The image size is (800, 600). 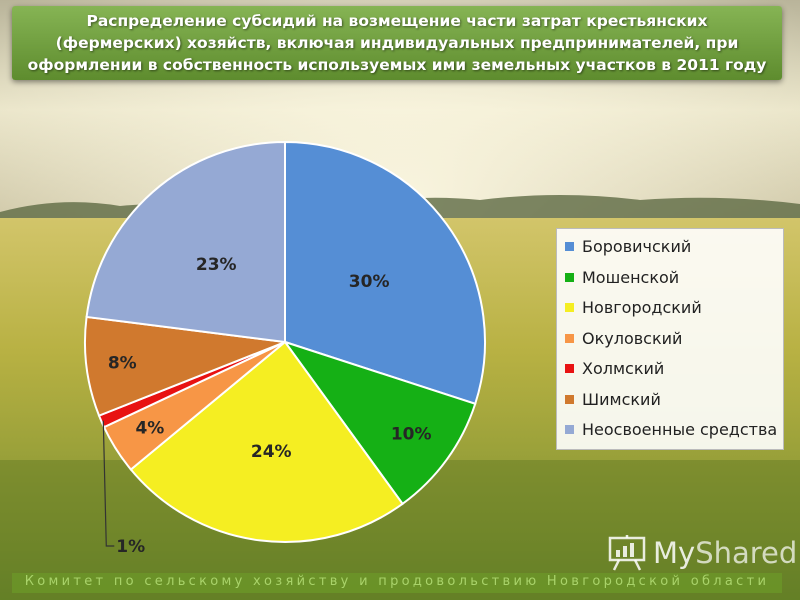 What do you see at coordinates (627, 553) in the screenshot?
I see `presentation-board-icon` at bounding box center [627, 553].